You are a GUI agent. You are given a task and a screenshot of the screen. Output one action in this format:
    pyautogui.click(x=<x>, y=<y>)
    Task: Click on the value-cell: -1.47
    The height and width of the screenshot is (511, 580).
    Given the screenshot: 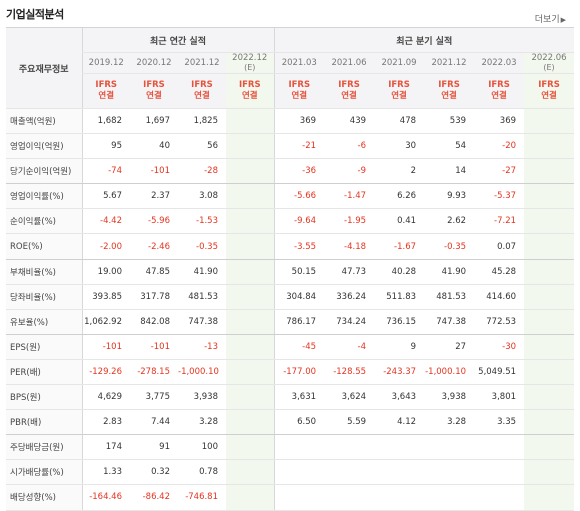 What is the action you would take?
    pyautogui.click(x=349, y=196)
    